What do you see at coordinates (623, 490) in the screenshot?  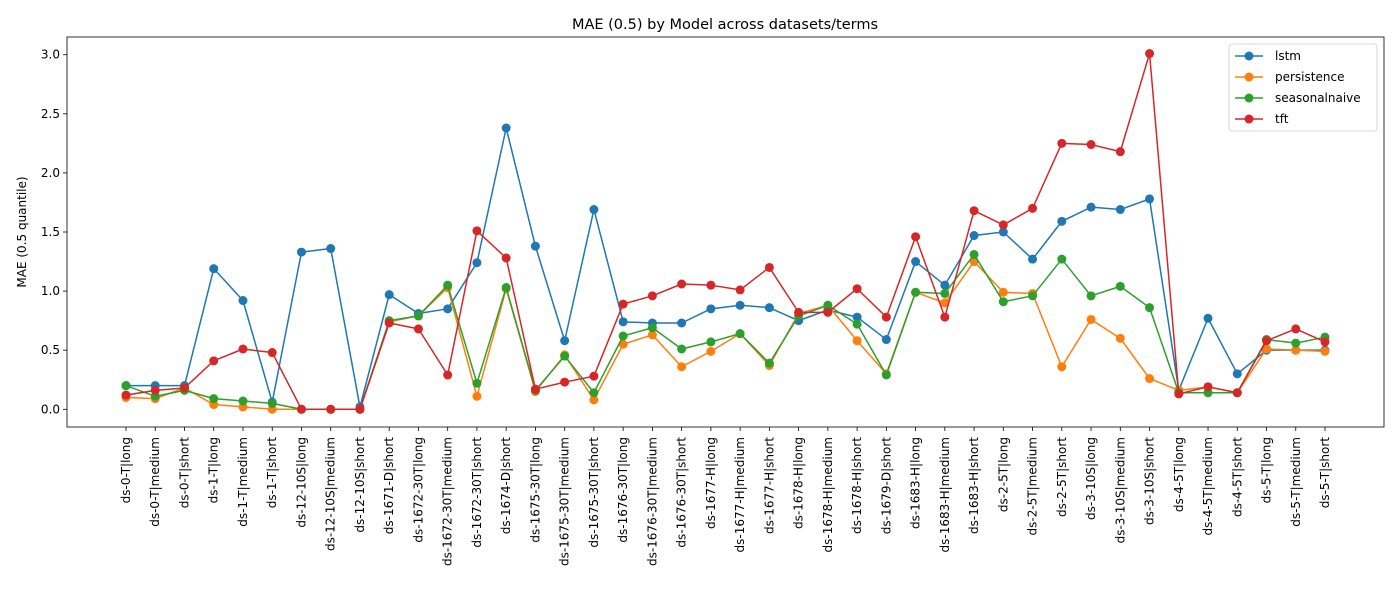 I see `x-tick-label: ds-1676-30T|long` at bounding box center [623, 490].